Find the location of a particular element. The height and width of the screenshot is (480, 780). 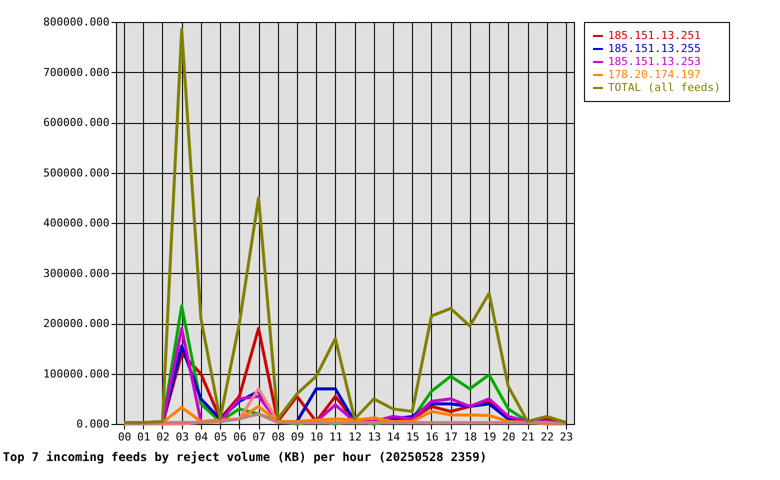

x-tick-label: 01 is located at coordinates (143, 437).